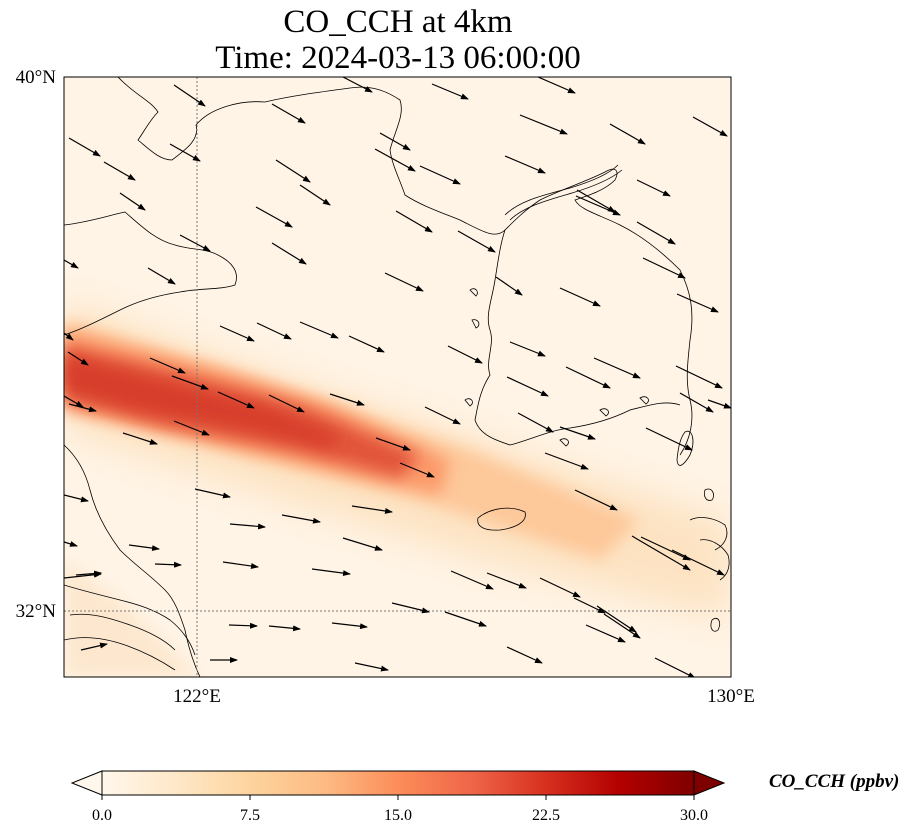 The height and width of the screenshot is (836, 921). I want to click on map-title-line-1: CO_CCH at 4km, so click(398, 22).